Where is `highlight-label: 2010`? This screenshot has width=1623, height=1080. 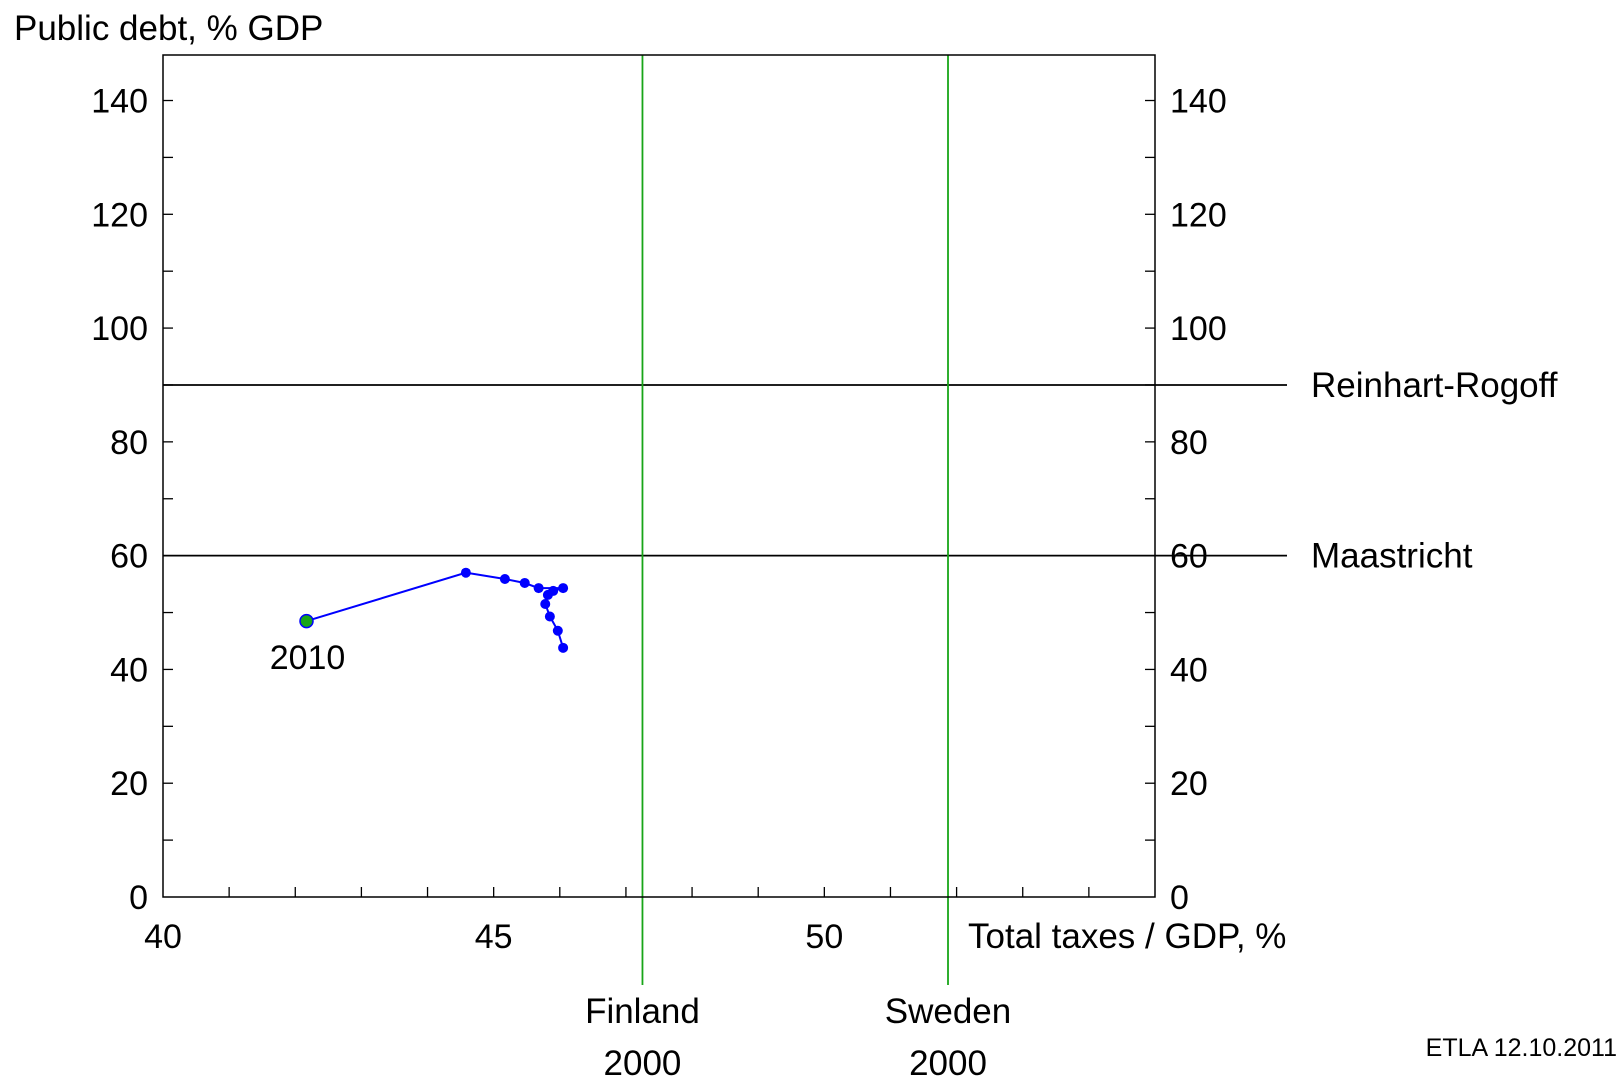
highlight-label: 2010 is located at coordinates (308, 658).